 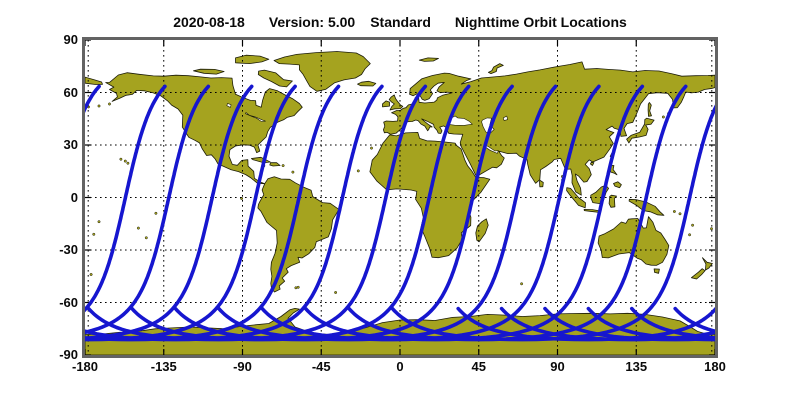 What do you see at coordinates (496, 68) in the screenshot?
I see `landmass-novaya-zemlya` at bounding box center [496, 68].